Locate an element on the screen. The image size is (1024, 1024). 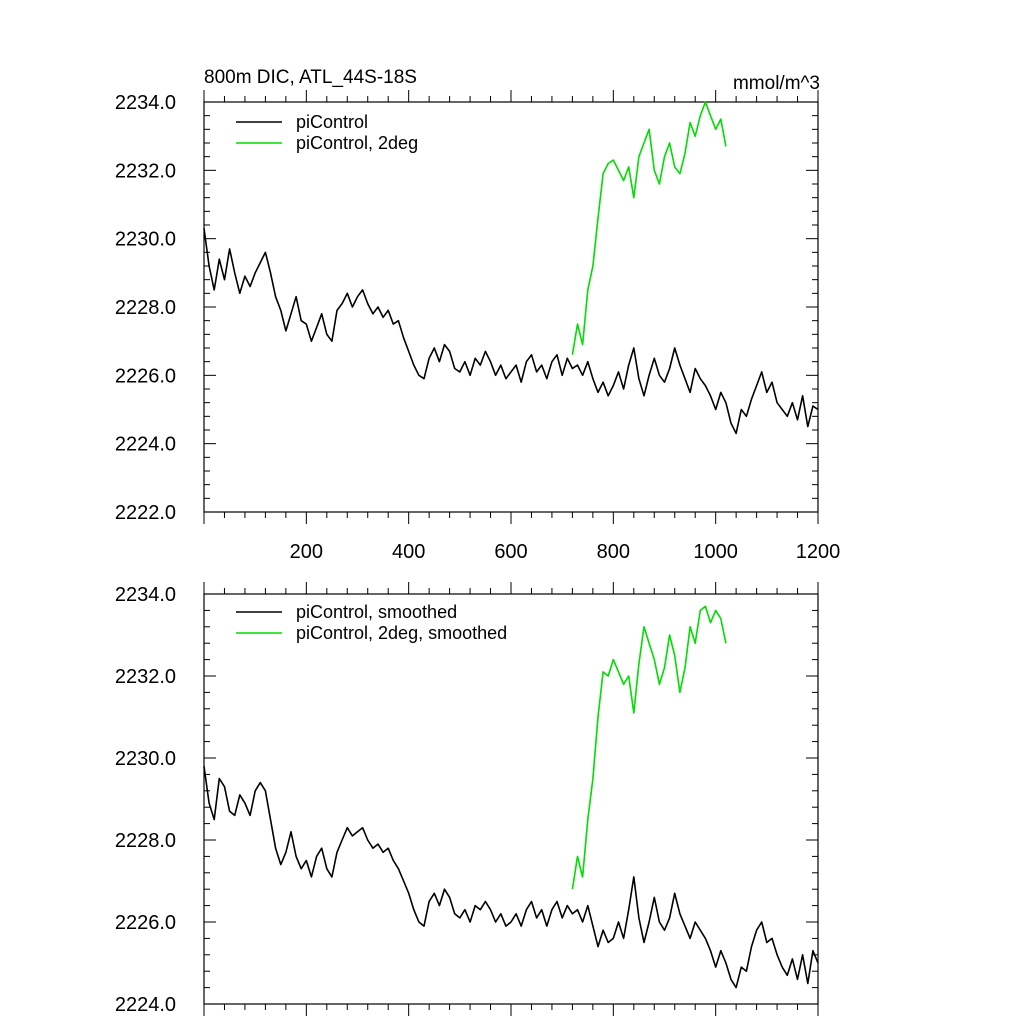
x-tick-label: 800 is located at coordinates (613, 552).